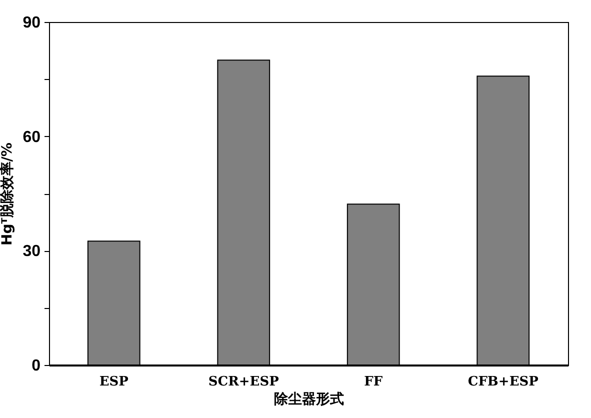 The image size is (591, 418). What do you see at coordinates (31, 251) in the screenshot?
I see `y-tick-label: 30` at bounding box center [31, 251].